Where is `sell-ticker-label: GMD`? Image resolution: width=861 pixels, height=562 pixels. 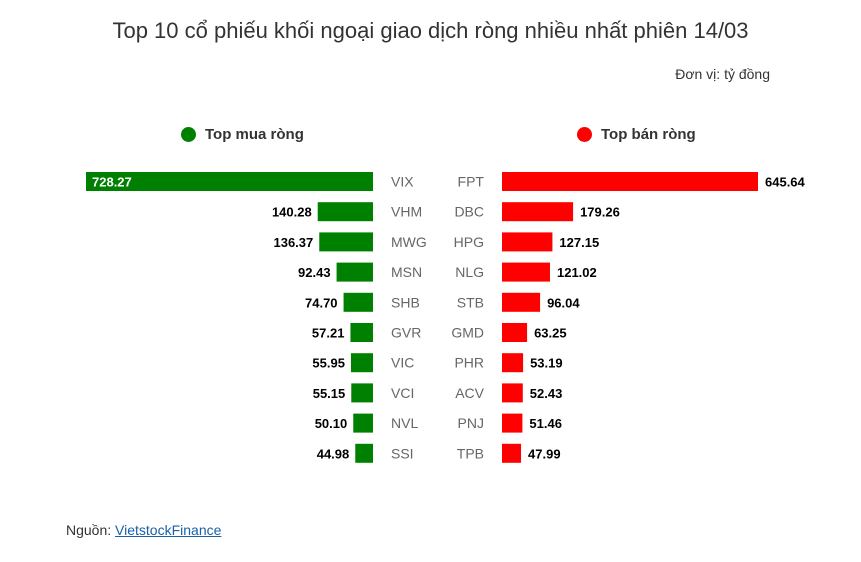 sell-ticker-label: GMD is located at coordinates (467, 333).